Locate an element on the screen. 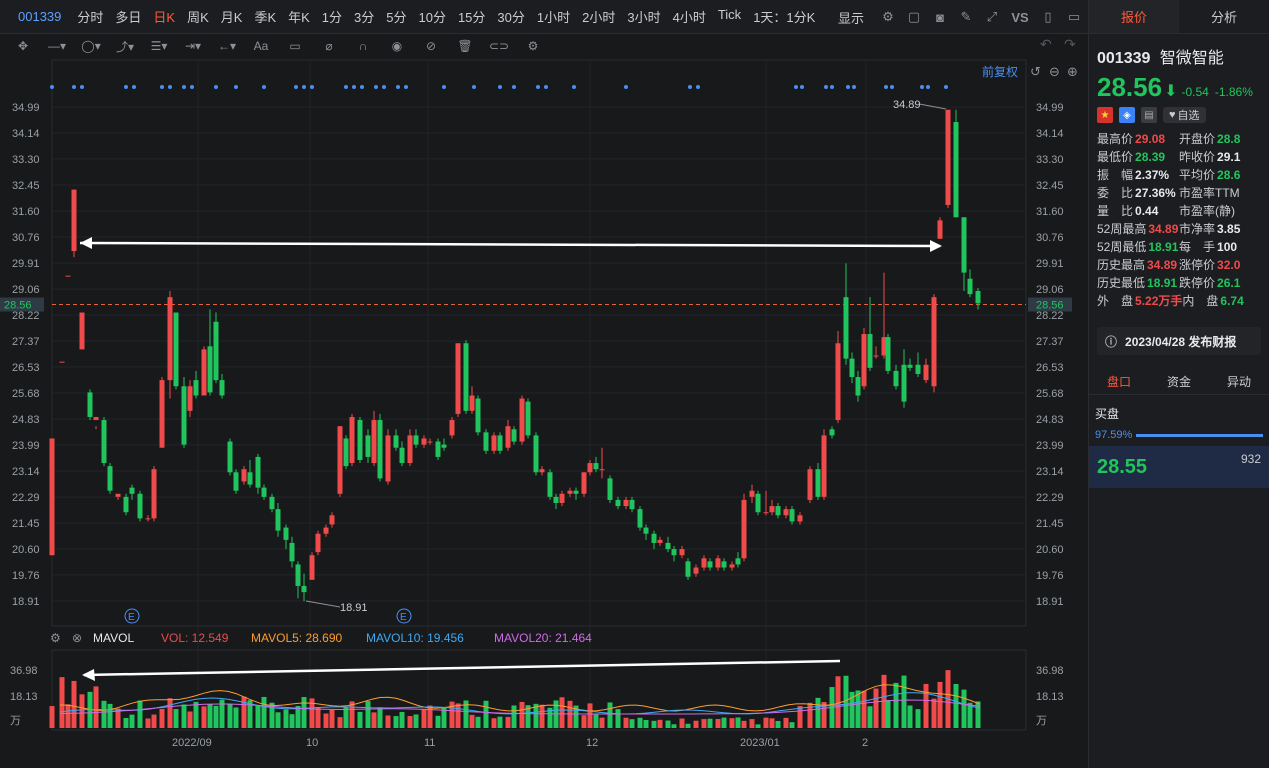  period-4: 月K is located at coordinates (231, 17).